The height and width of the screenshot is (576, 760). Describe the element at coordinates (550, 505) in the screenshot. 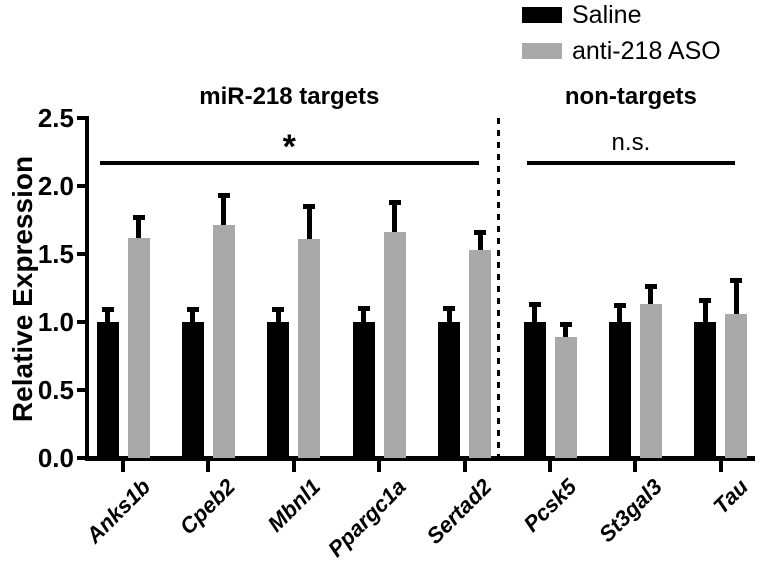

I see `x-axis-label-pcsk5: Pcsk5` at that location.